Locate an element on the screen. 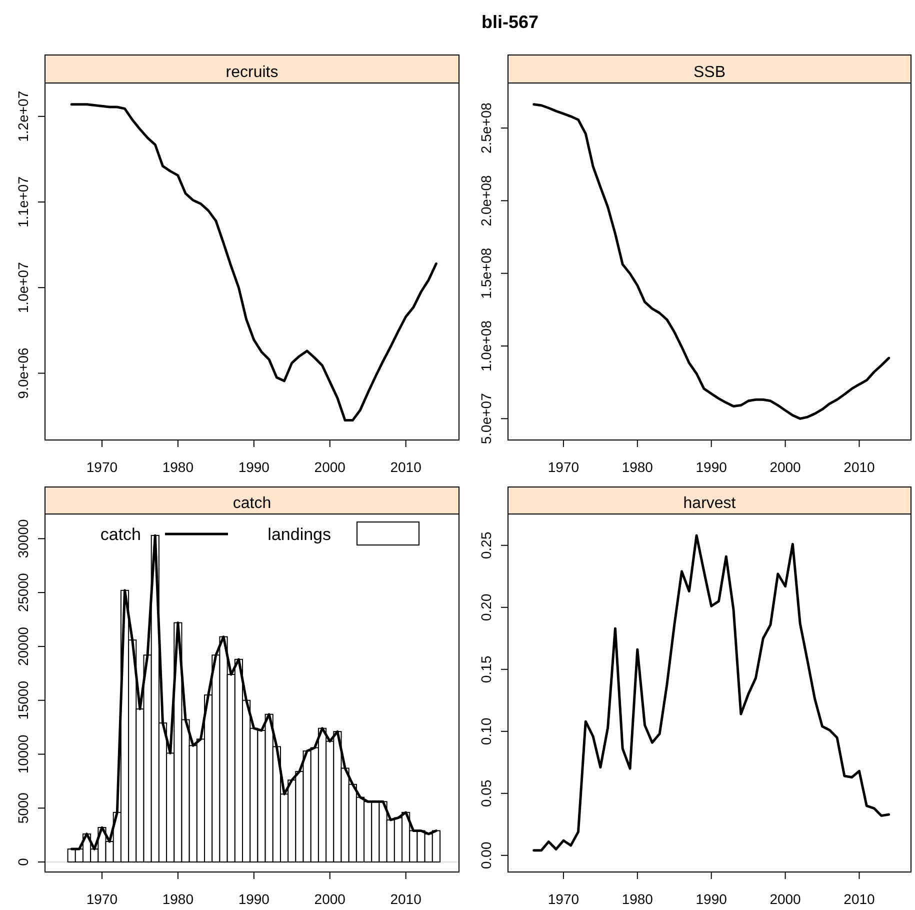  y-tick-label: 0.15 is located at coordinates (486, 669).